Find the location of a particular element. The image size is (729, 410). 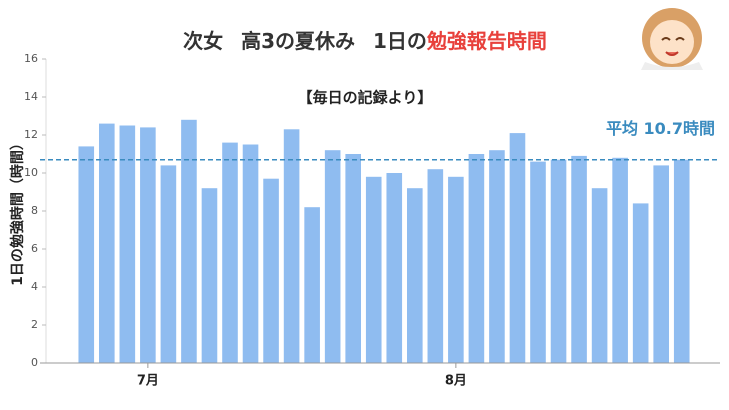

y-tick-label: 16 is located at coordinates (31, 58).